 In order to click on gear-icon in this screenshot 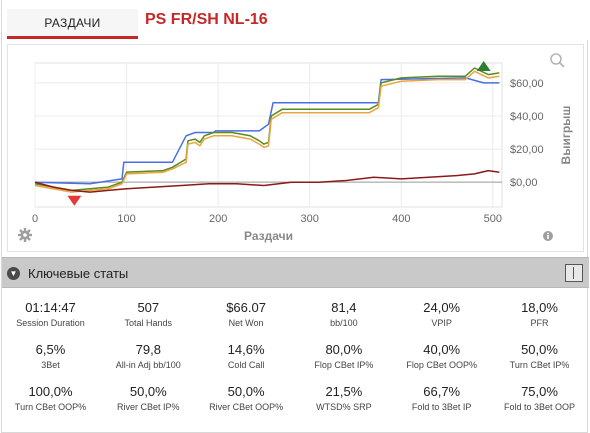, I will do `click(25, 235)`.